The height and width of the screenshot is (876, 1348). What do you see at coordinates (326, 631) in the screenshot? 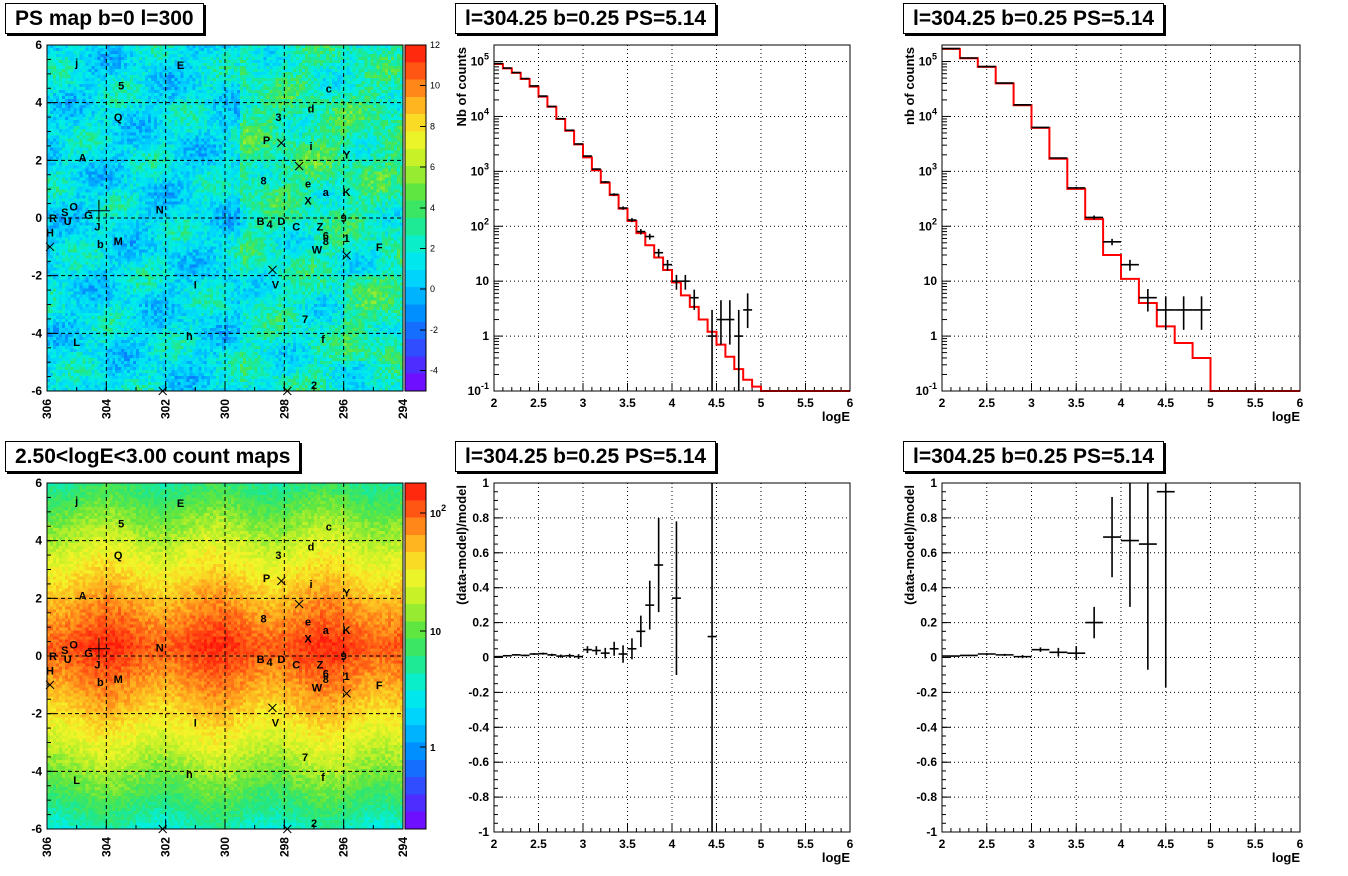
I see `source-label: a` at bounding box center [326, 631].